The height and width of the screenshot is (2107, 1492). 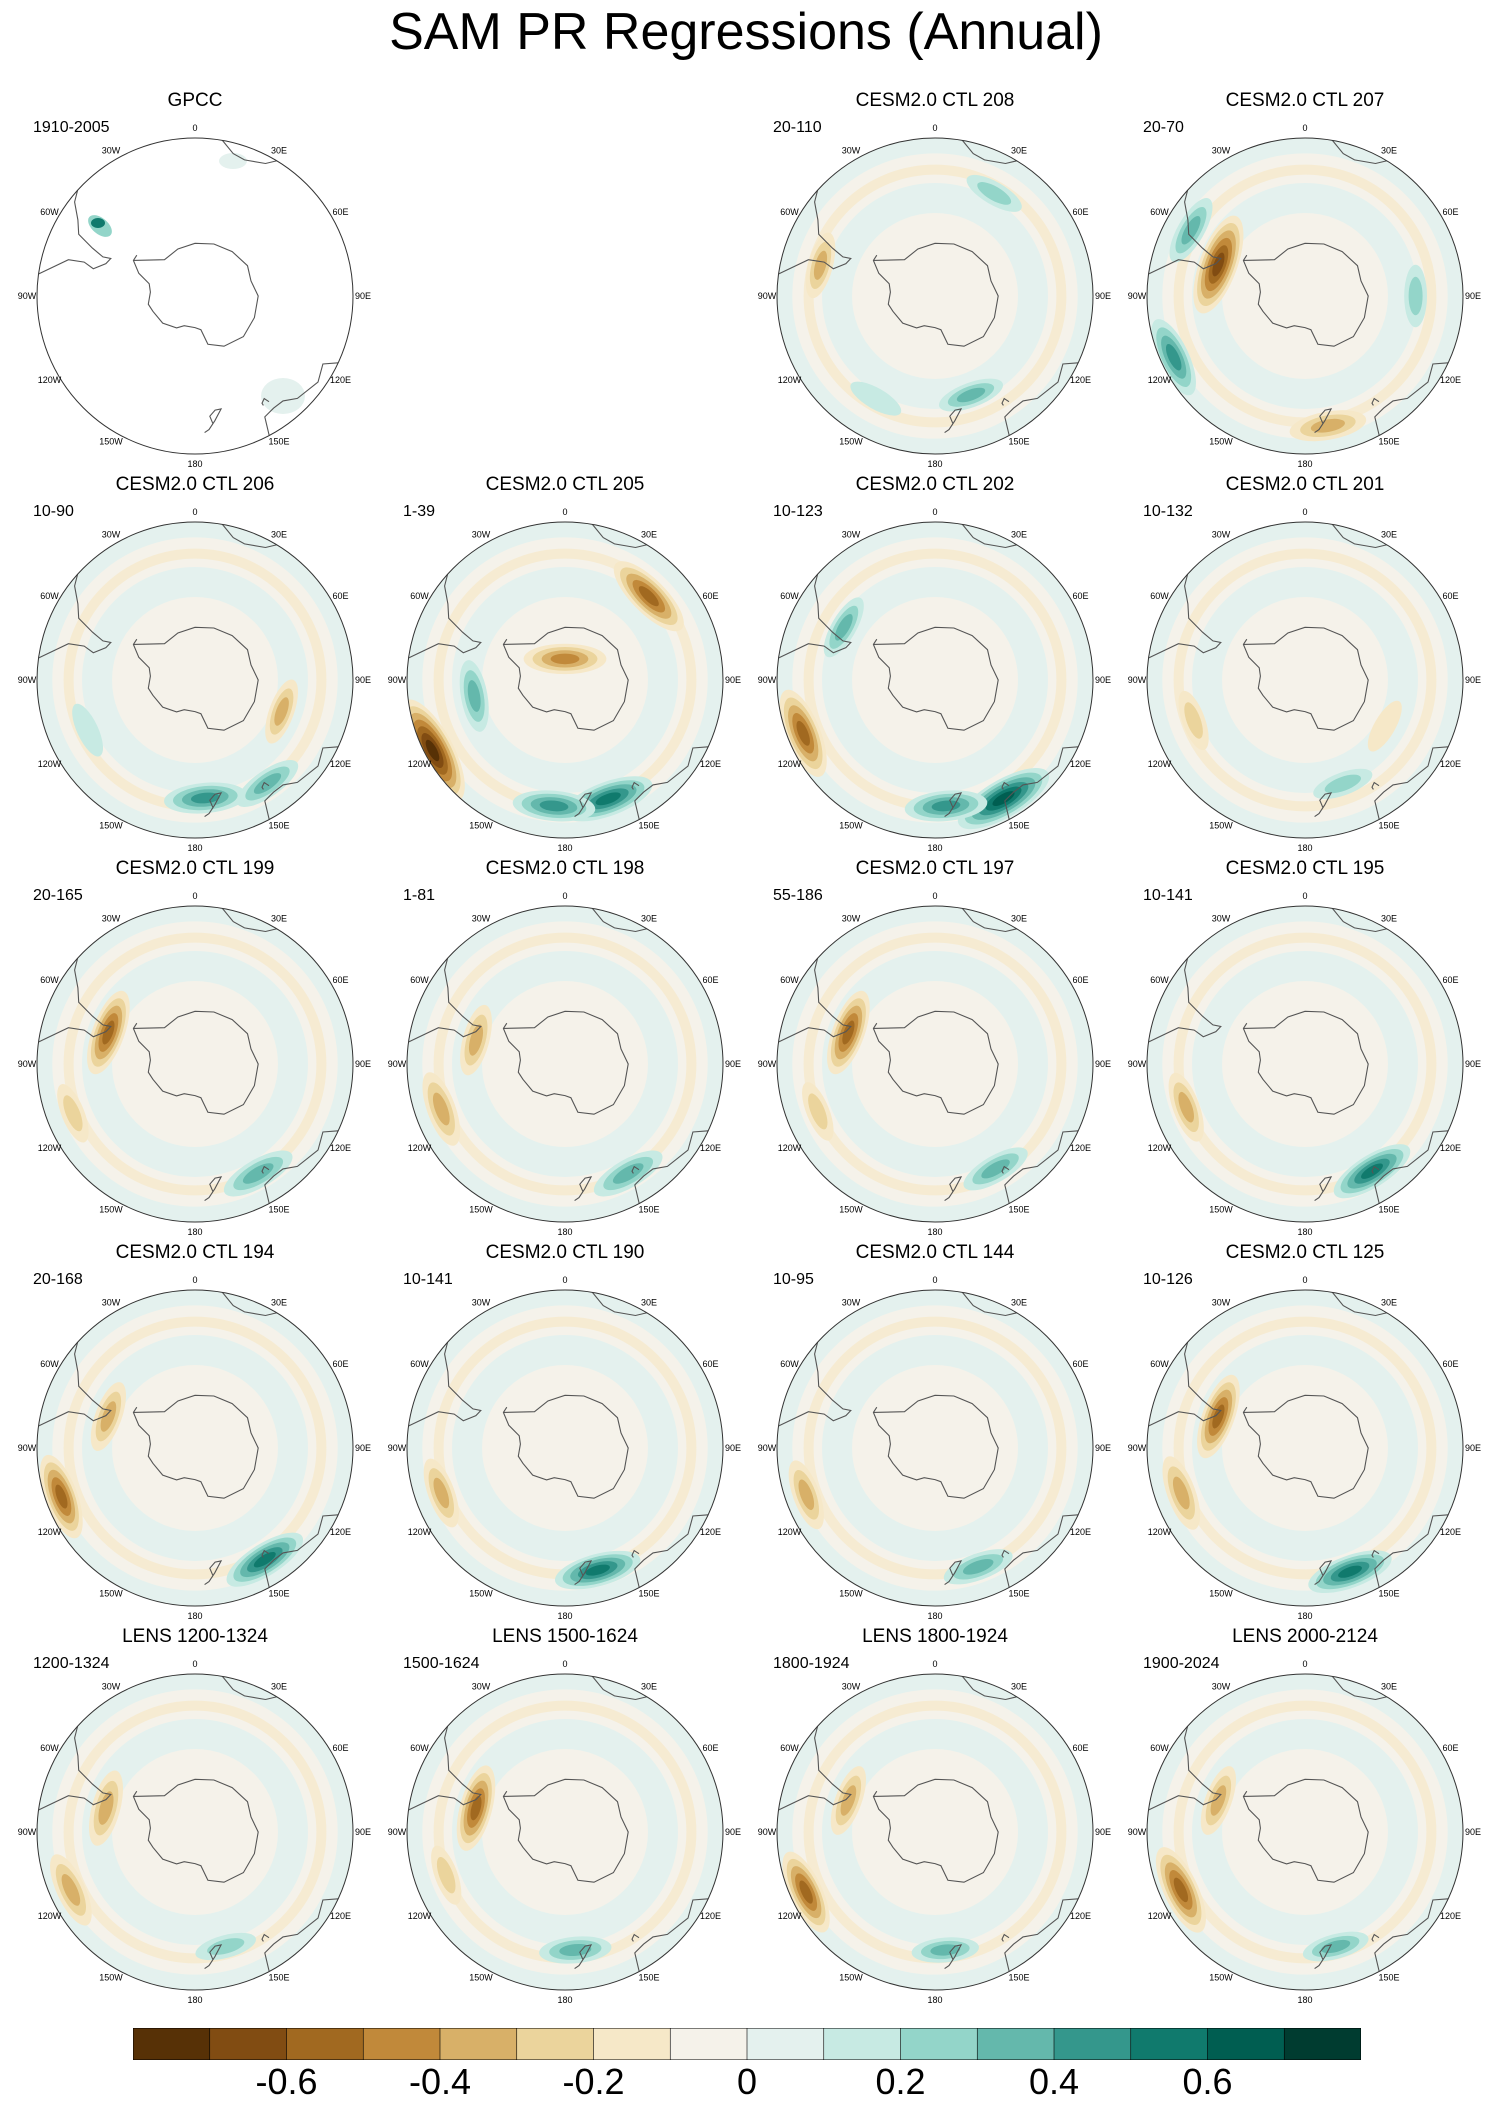 I want to click on panel-title: CESM2.0 CTL 206, so click(x=195, y=484).